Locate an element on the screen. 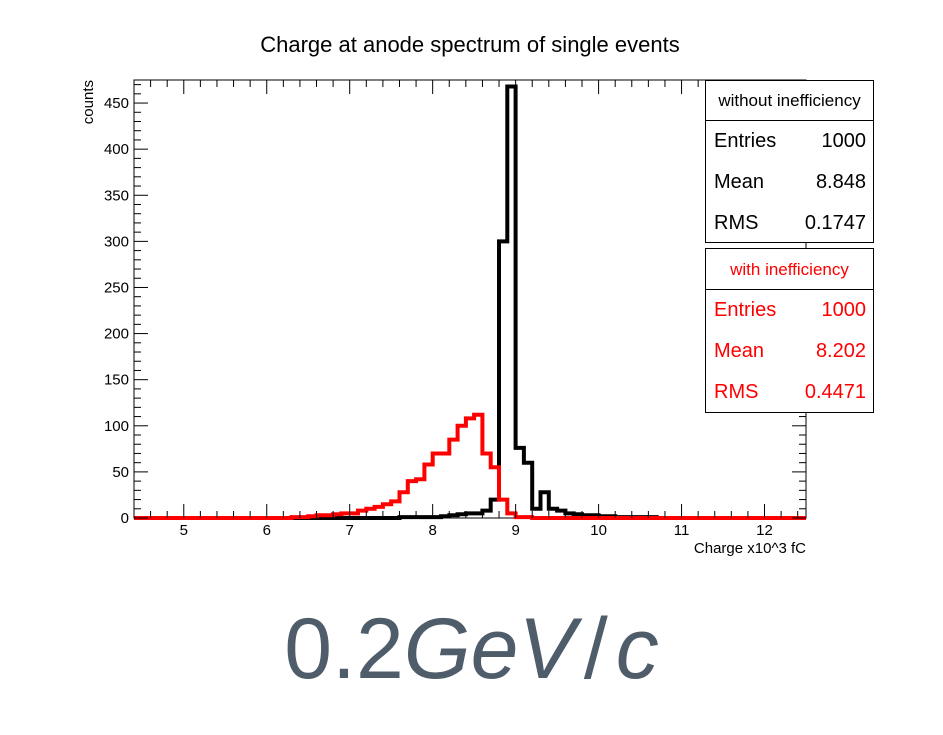  y-tick-label: 150 is located at coordinates (116, 380).